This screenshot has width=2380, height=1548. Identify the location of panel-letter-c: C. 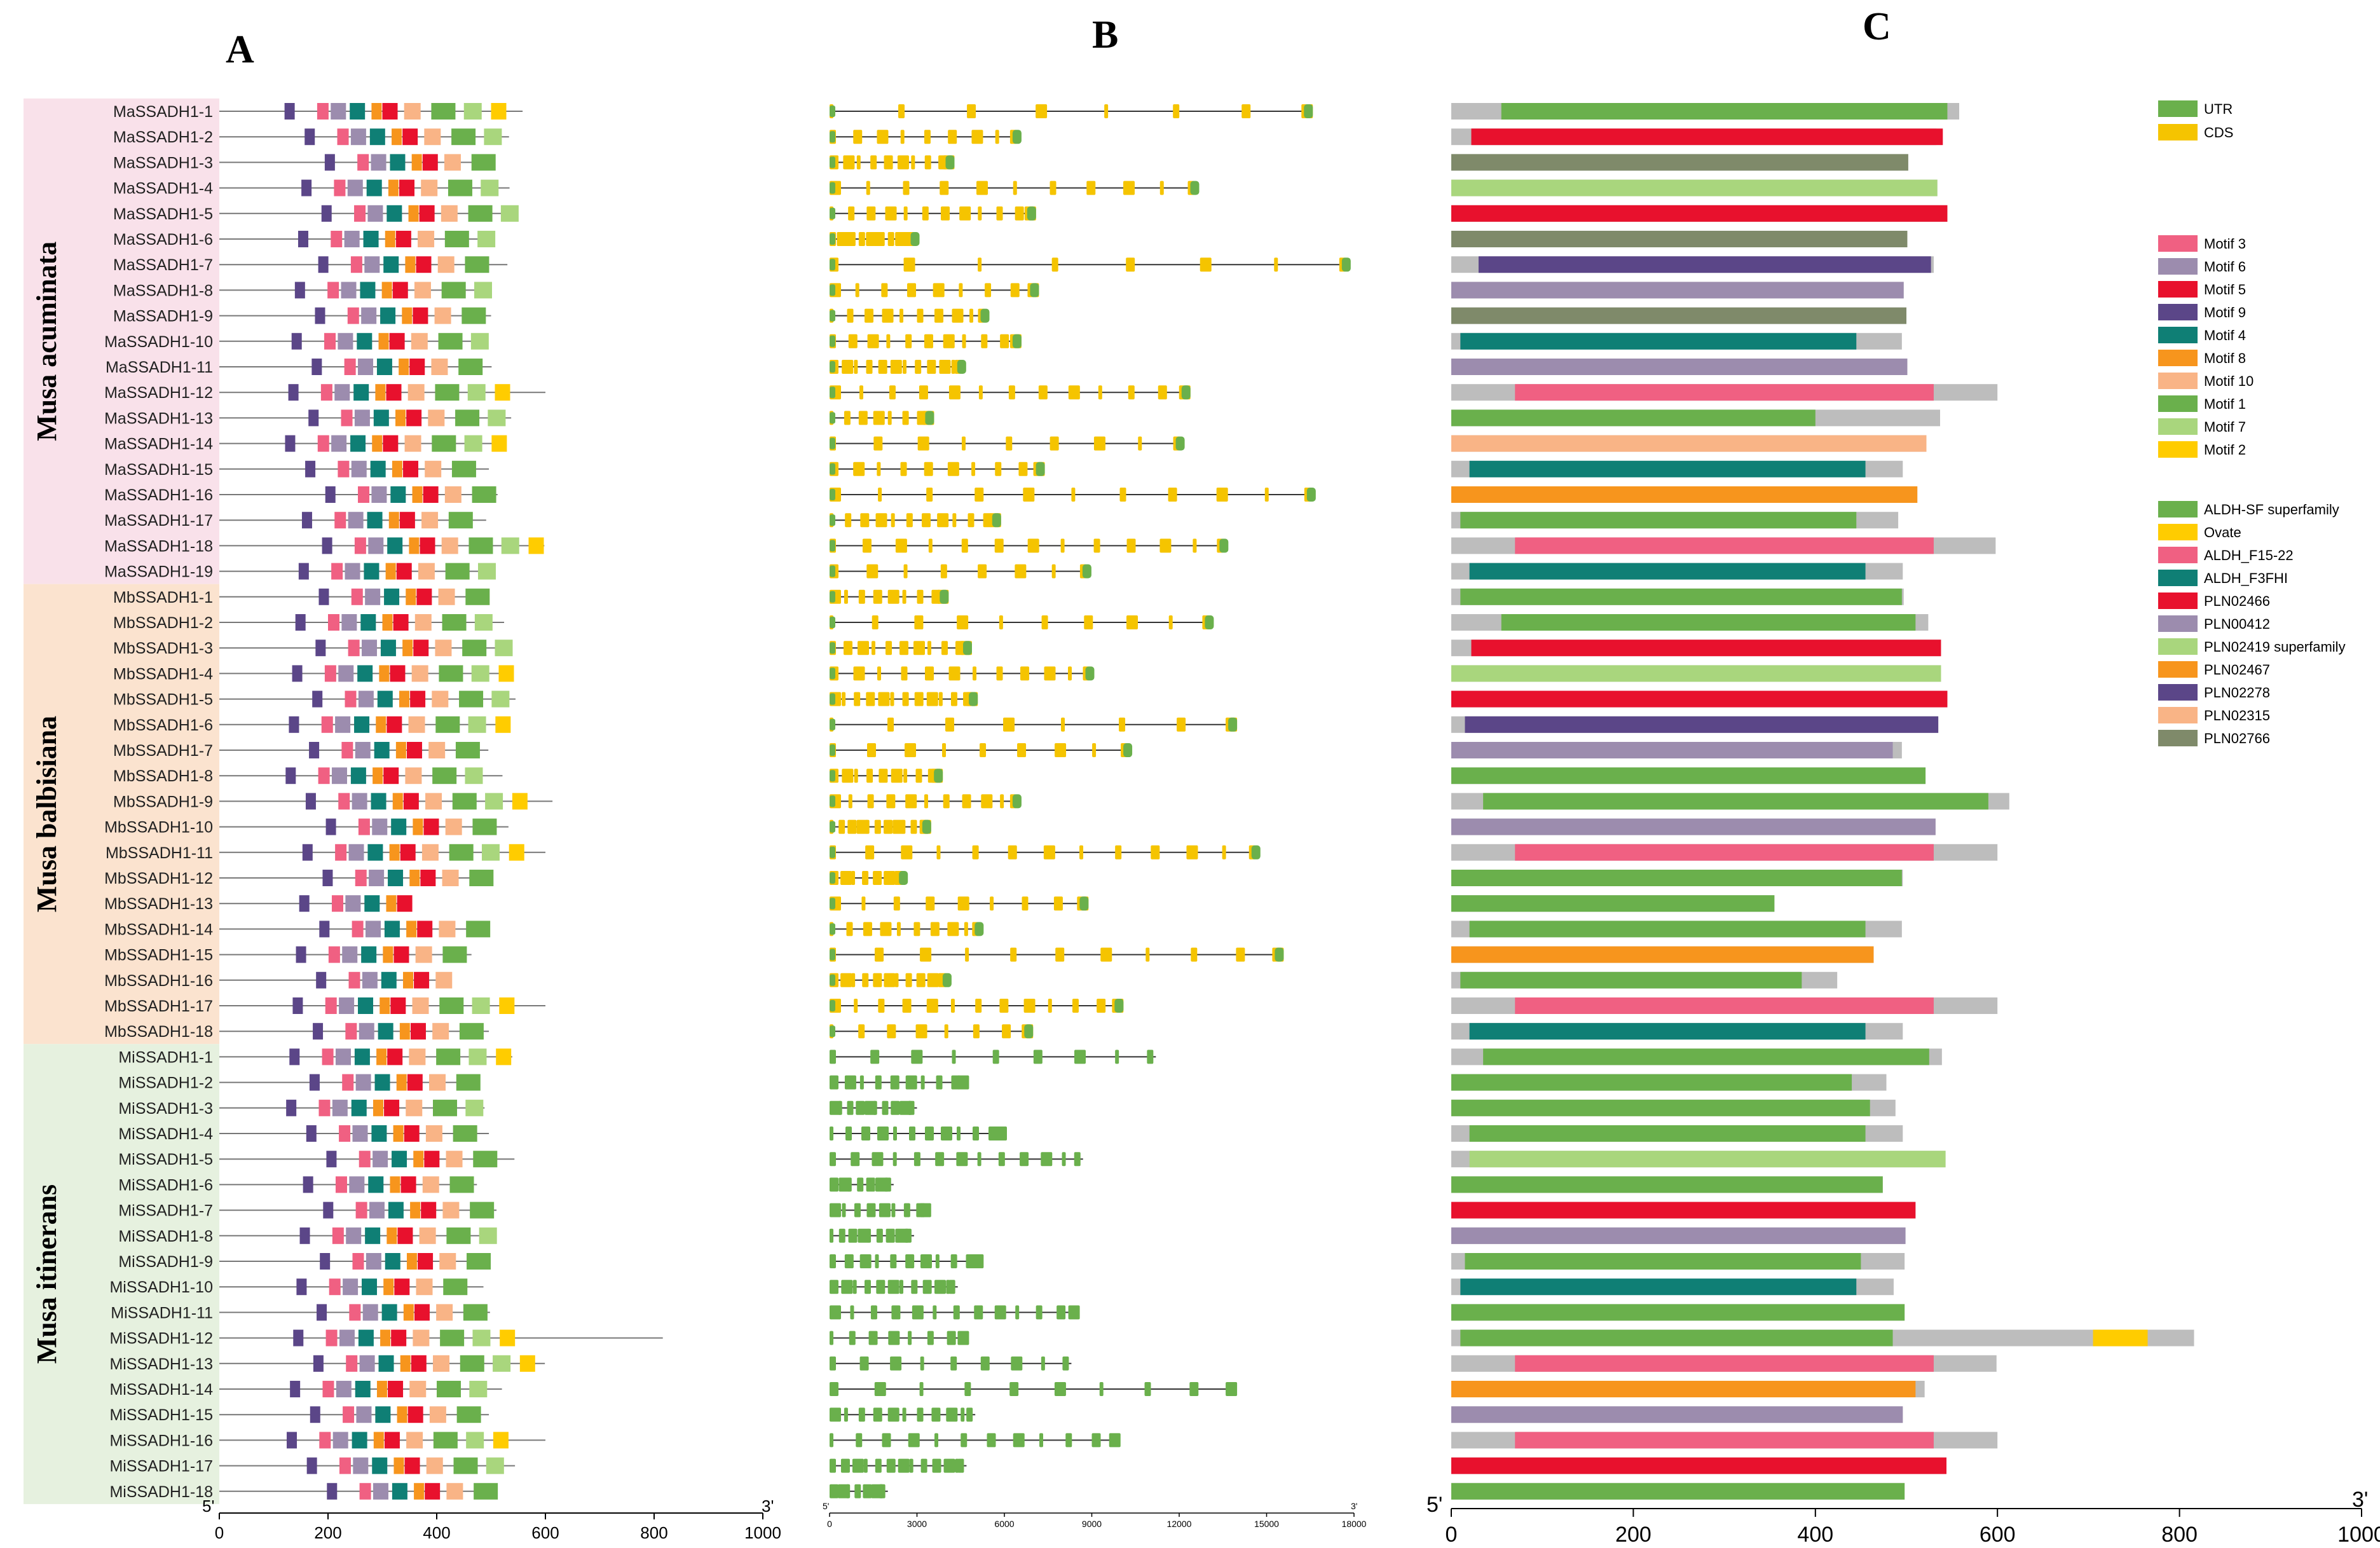
(1877, 27).